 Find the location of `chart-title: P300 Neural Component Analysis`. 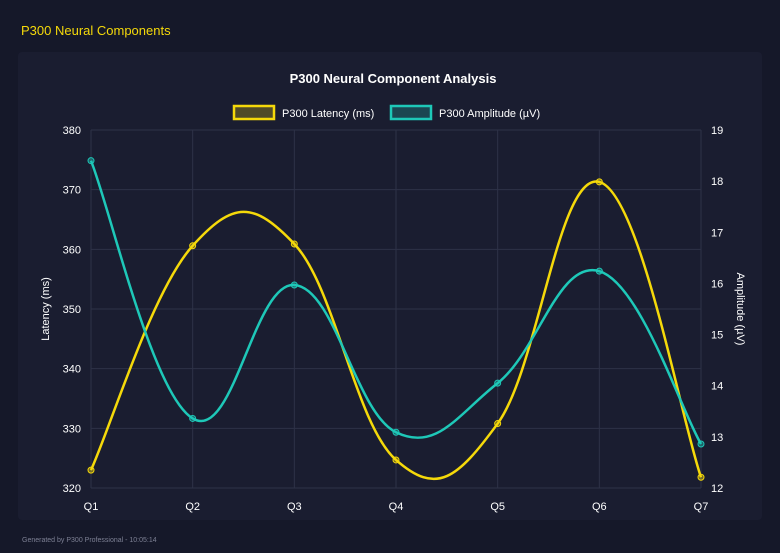

chart-title: P300 Neural Component Analysis is located at coordinates (393, 78).